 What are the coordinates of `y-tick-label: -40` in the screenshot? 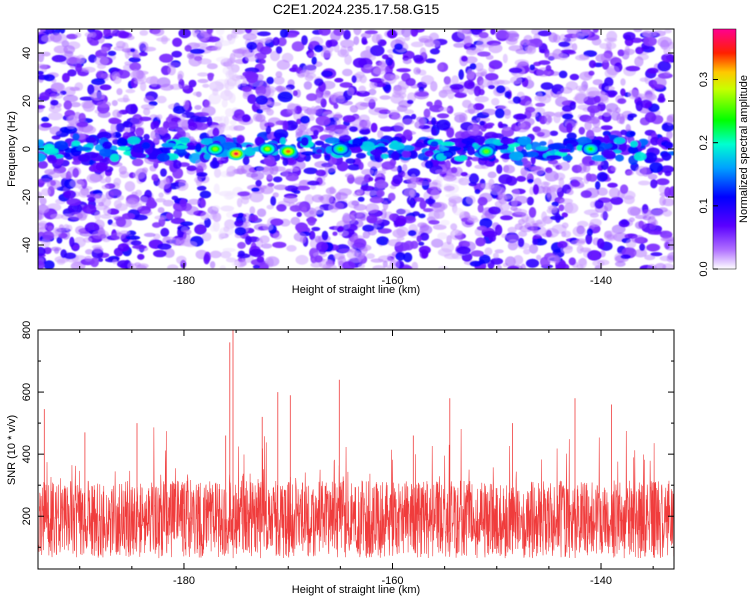 It's located at (27, 245).